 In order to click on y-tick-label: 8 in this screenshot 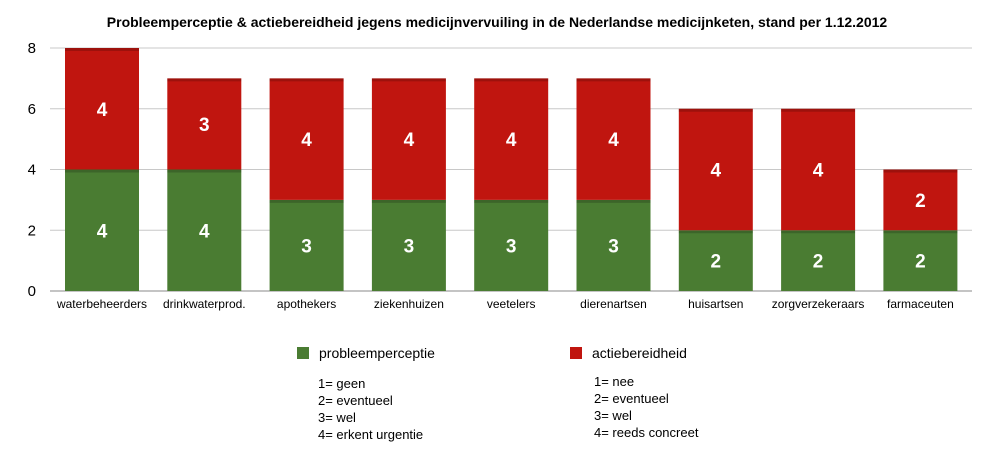, I will do `click(32, 48)`.